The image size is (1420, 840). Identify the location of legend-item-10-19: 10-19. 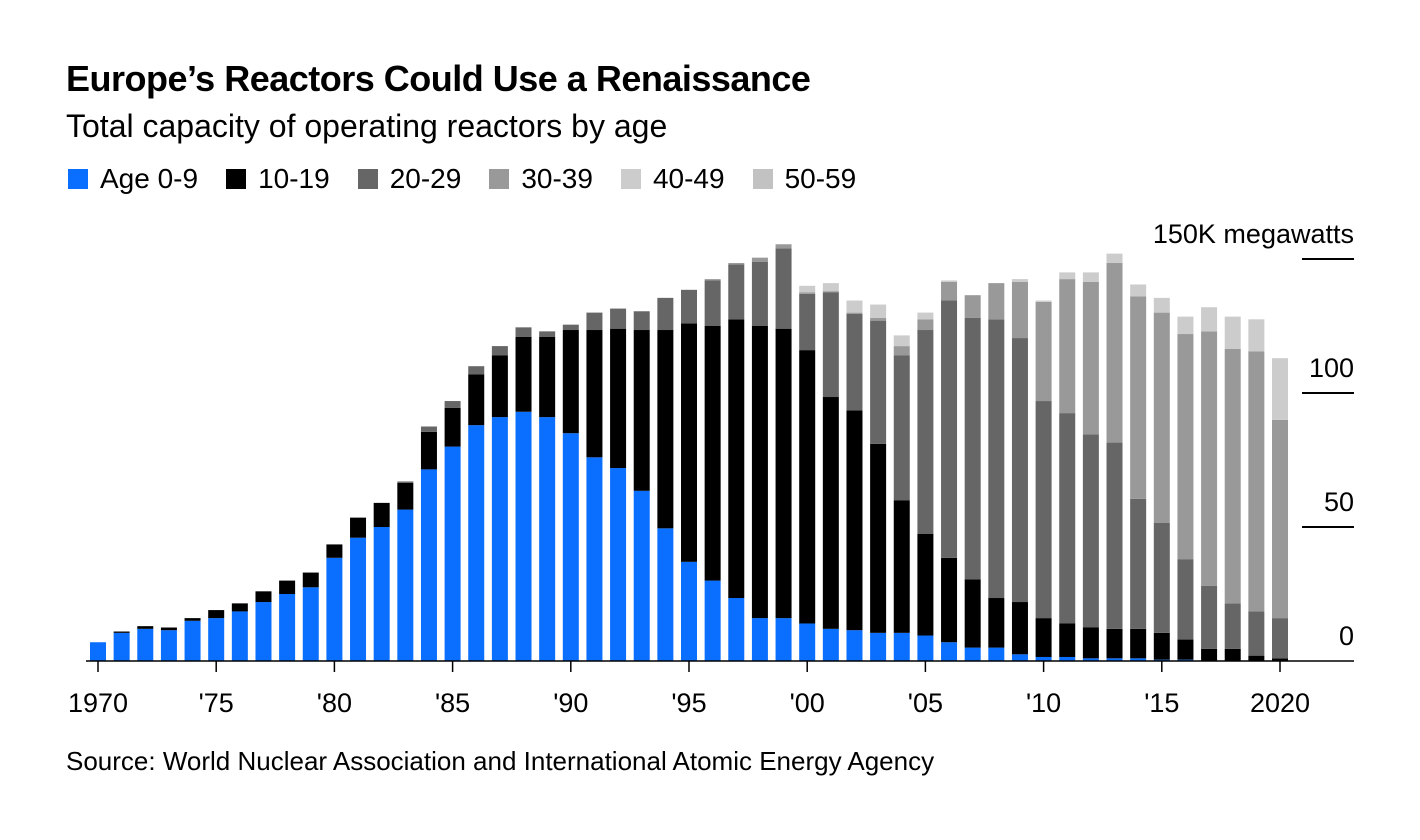
(278, 179).